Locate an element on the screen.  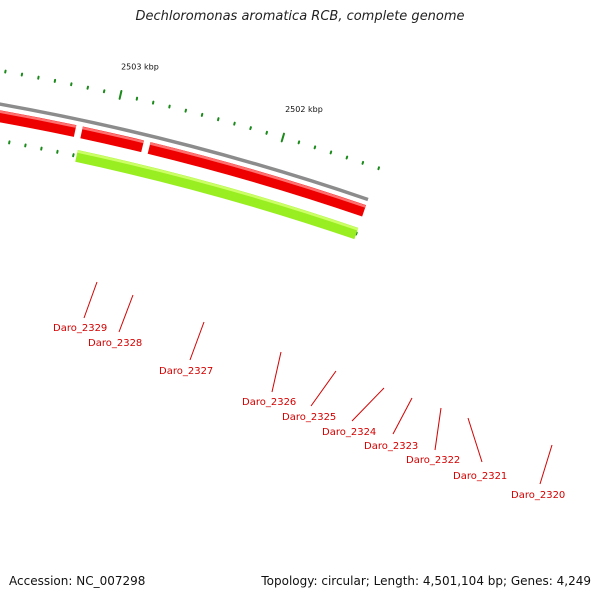
gene-track is located at coordinates (183, 175).